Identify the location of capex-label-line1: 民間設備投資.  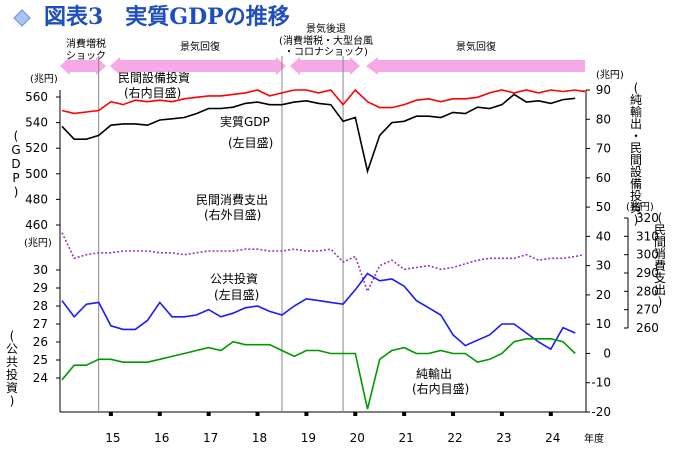
(154, 77).